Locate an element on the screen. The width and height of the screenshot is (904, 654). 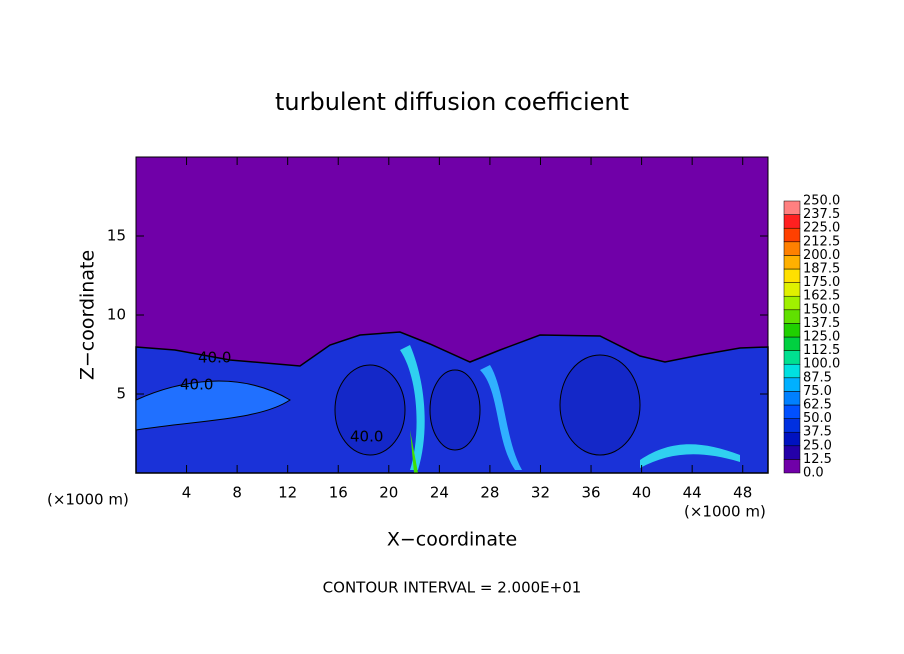
x-tick-label: 44 is located at coordinates (692, 493).